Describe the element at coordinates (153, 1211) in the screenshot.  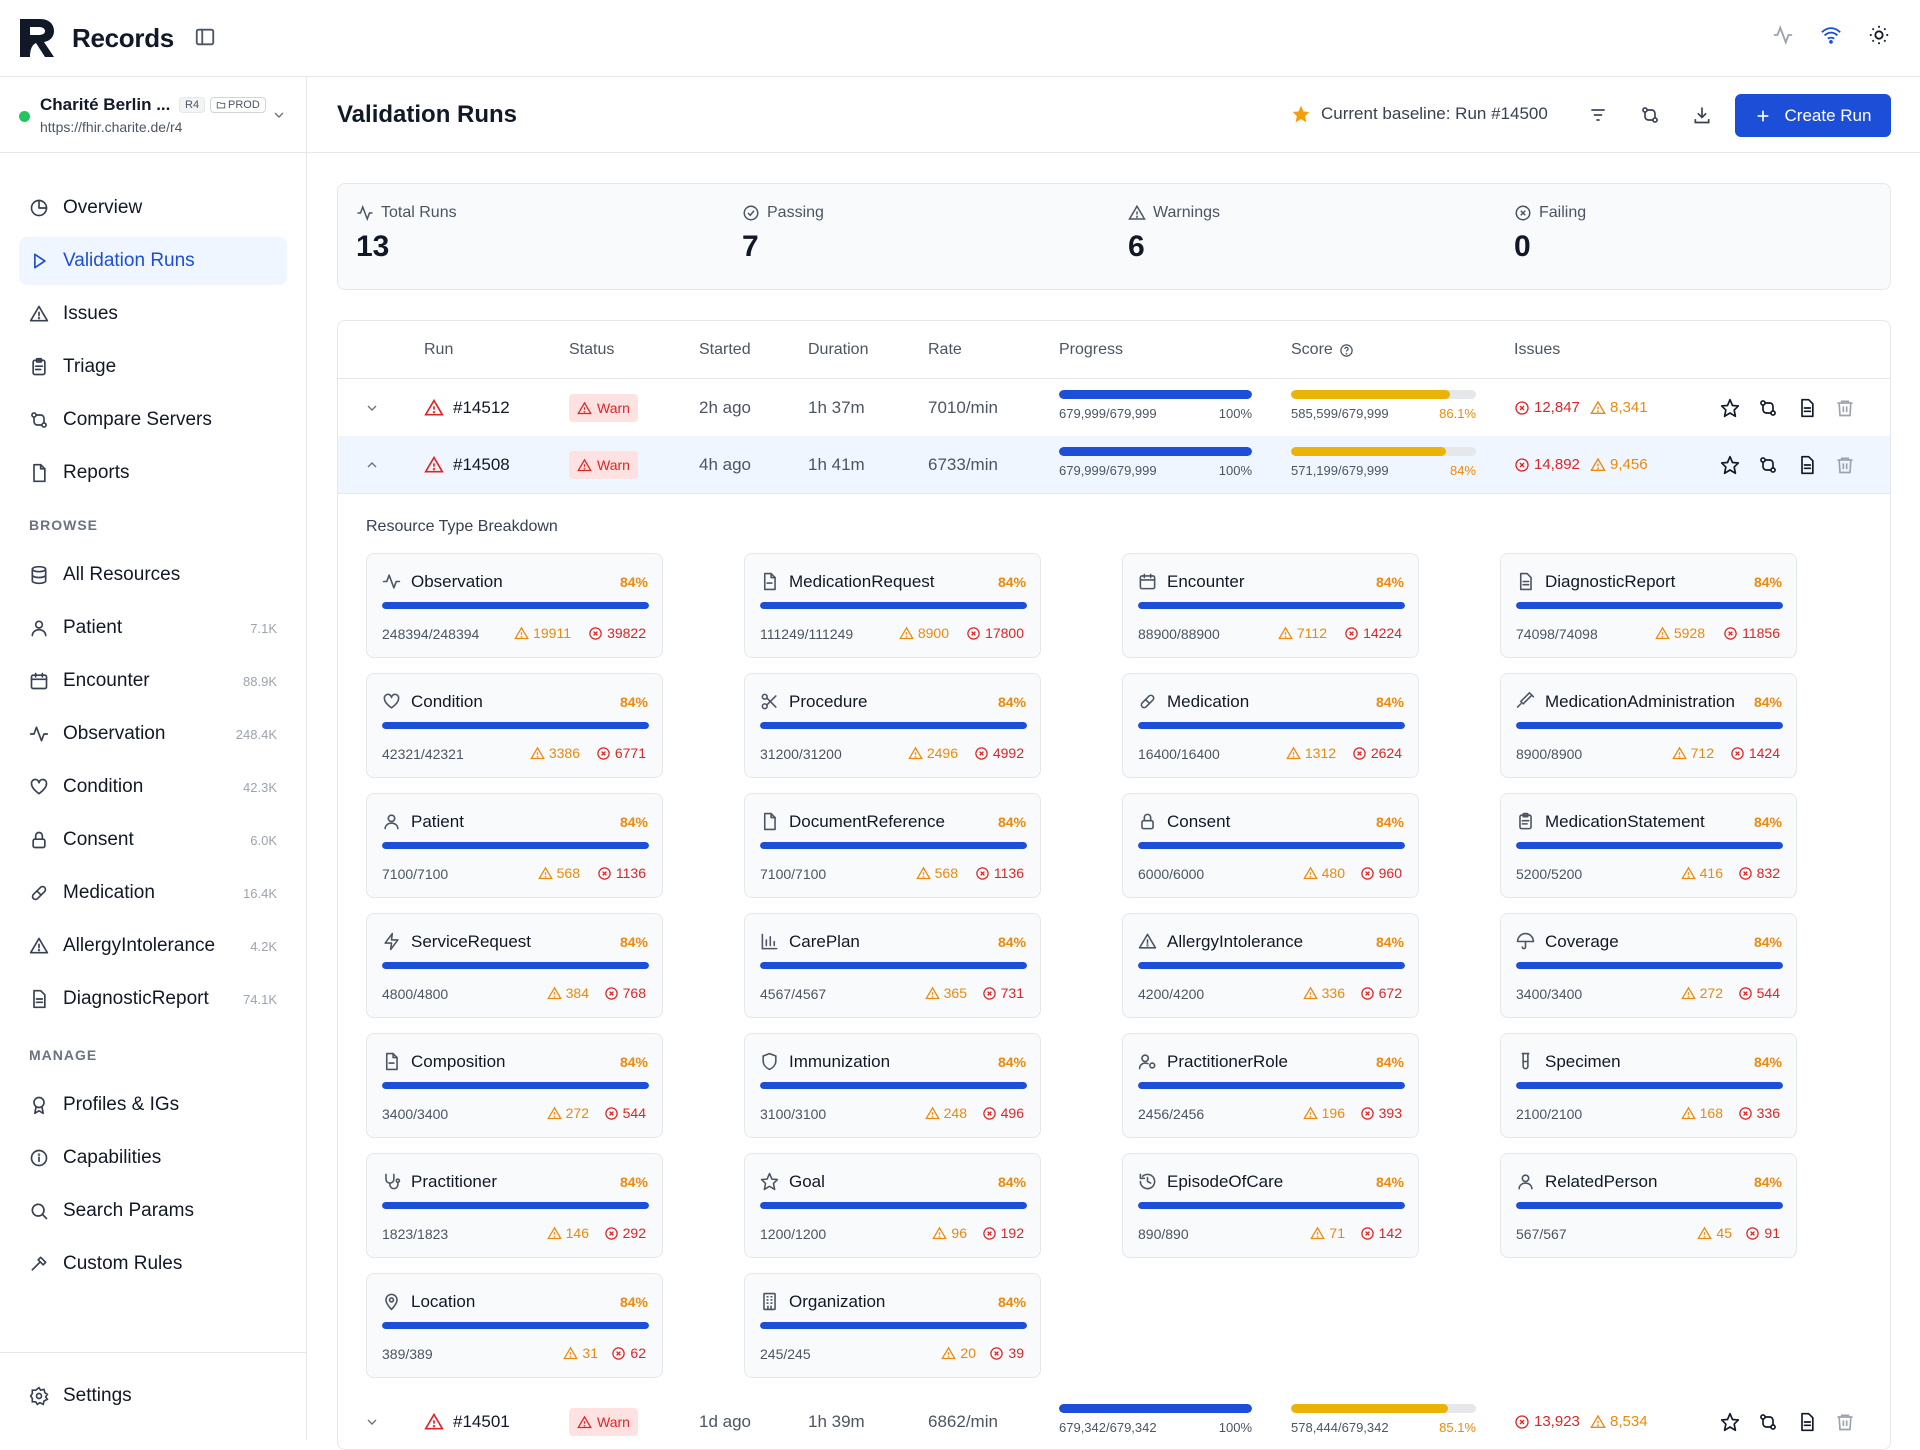
I see `sidebar-item-search-params: Search Params` at that location.